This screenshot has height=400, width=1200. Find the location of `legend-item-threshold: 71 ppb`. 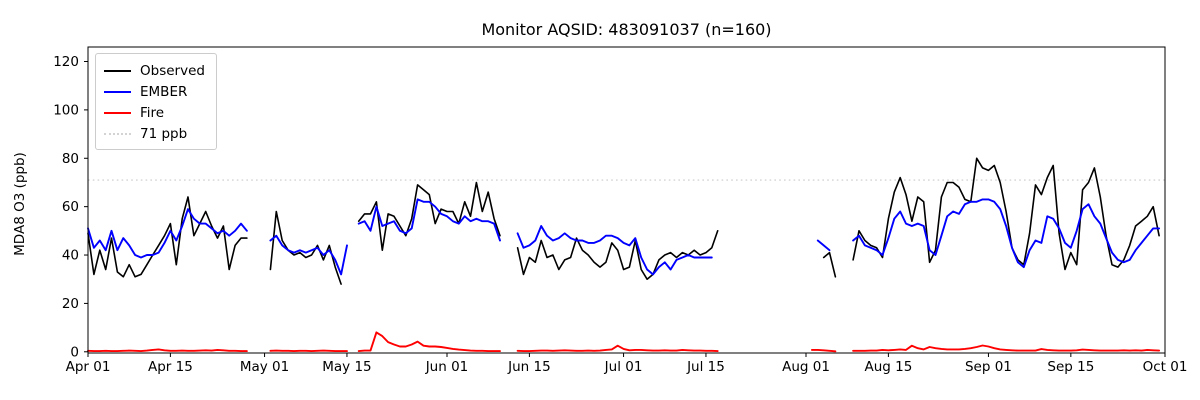

legend-item-threshold: 71 ppb is located at coordinates (156, 133).